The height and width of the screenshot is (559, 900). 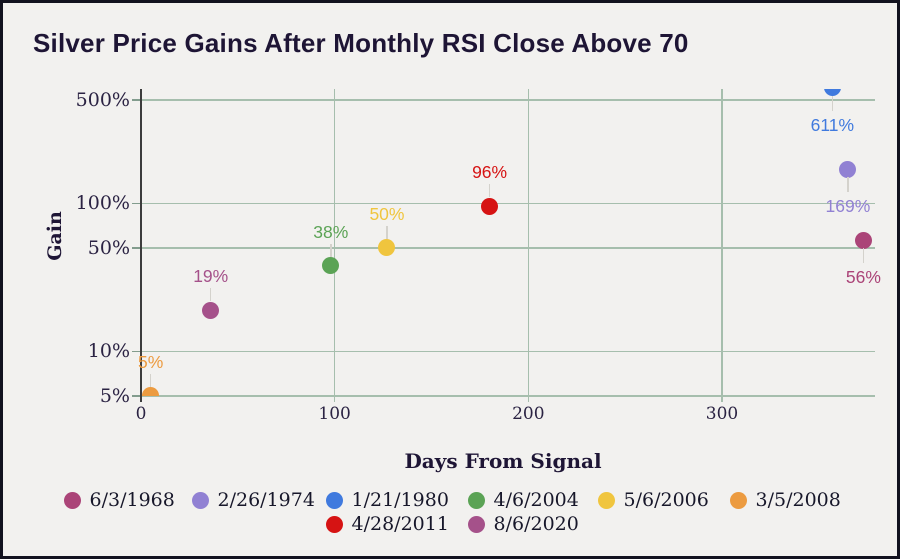 What do you see at coordinates (400, 524) in the screenshot?
I see `legend-label: 4/28/2011` at bounding box center [400, 524].